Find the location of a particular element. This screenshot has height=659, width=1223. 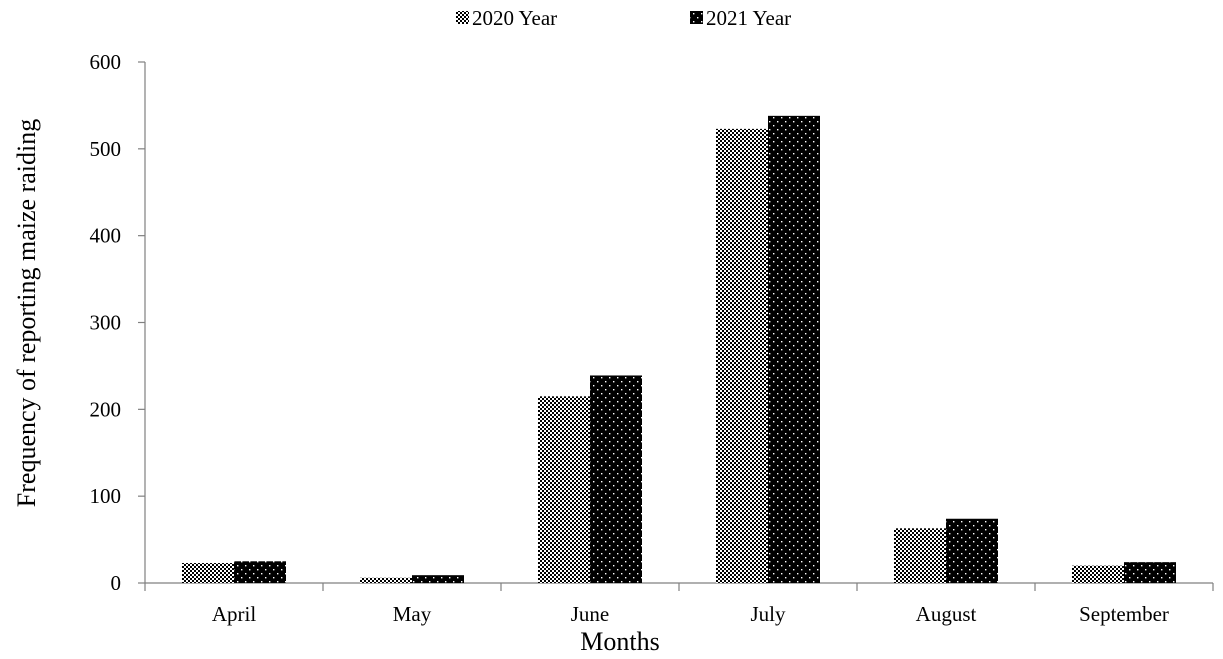

x-tick-label: July is located at coordinates (768, 614).